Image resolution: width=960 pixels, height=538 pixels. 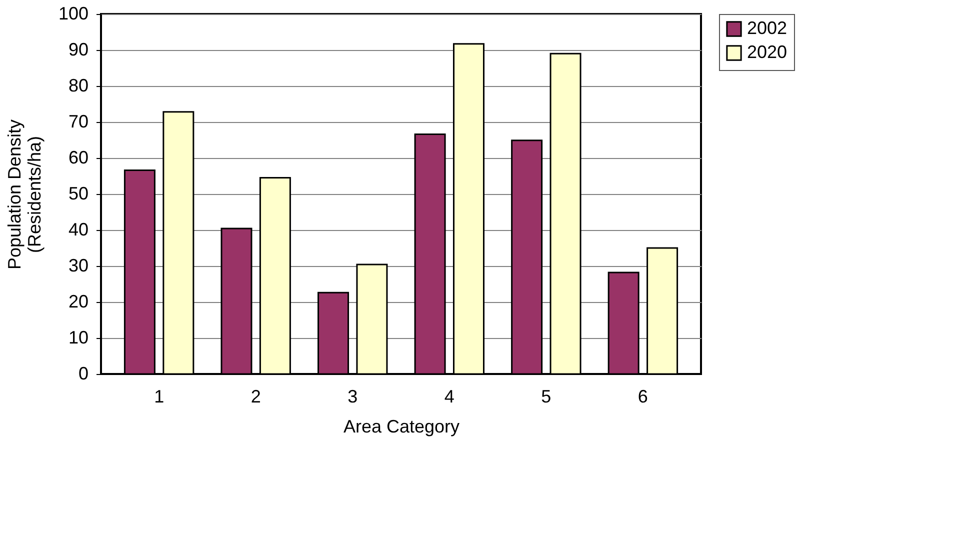 What do you see at coordinates (73, 14) in the screenshot?
I see `y-tick-label: 100` at bounding box center [73, 14].